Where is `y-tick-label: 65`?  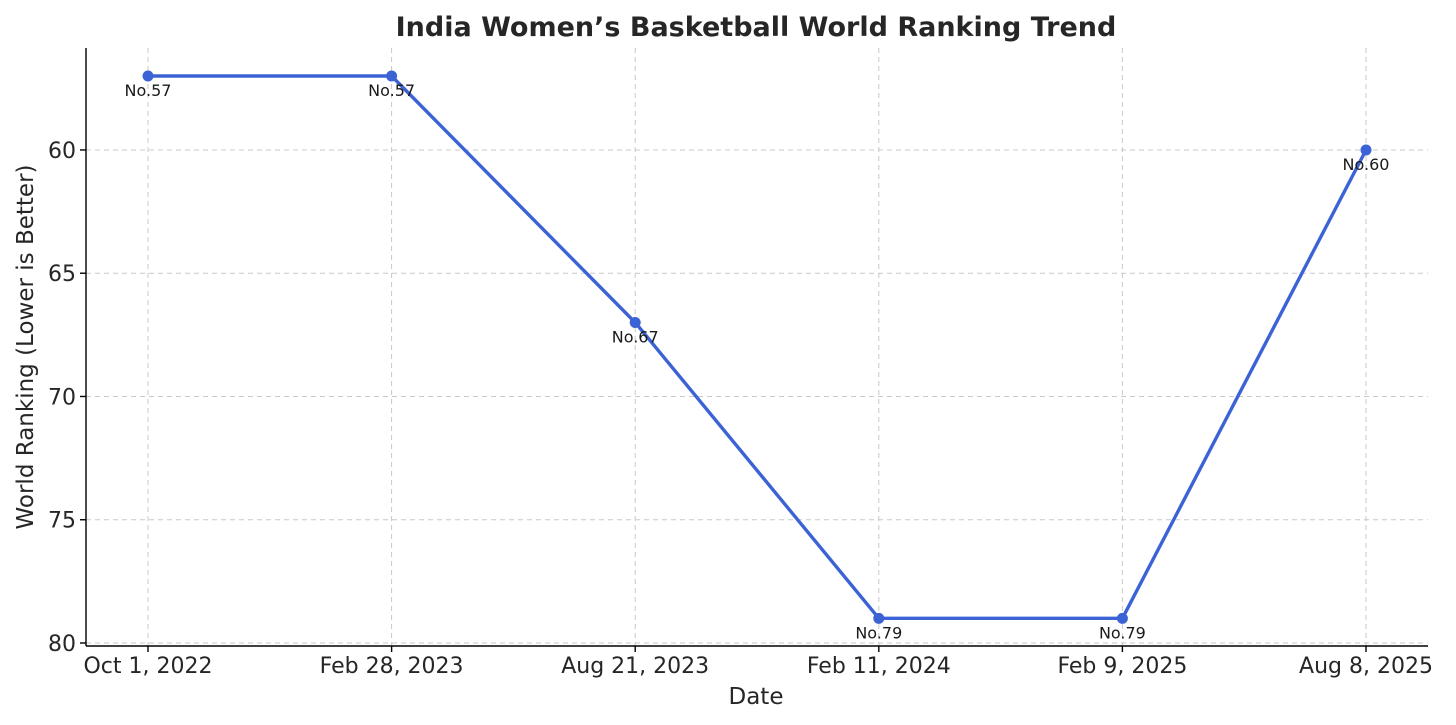 y-tick-label: 65 is located at coordinates (62, 274).